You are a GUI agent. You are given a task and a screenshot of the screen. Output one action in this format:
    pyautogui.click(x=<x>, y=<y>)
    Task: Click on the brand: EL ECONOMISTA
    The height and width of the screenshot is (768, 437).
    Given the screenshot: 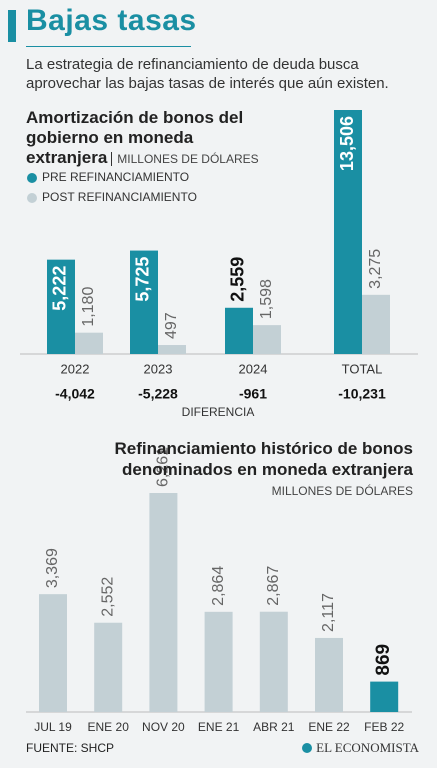 What is the action you would take?
    pyautogui.click(x=360, y=748)
    